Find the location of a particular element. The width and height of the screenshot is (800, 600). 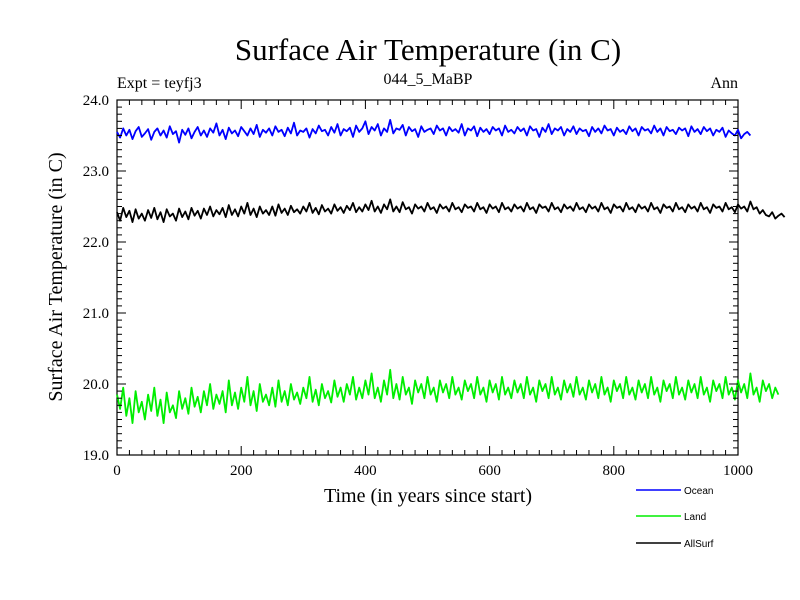

experiment-label: Expt = teyfj3 is located at coordinates (159, 83).